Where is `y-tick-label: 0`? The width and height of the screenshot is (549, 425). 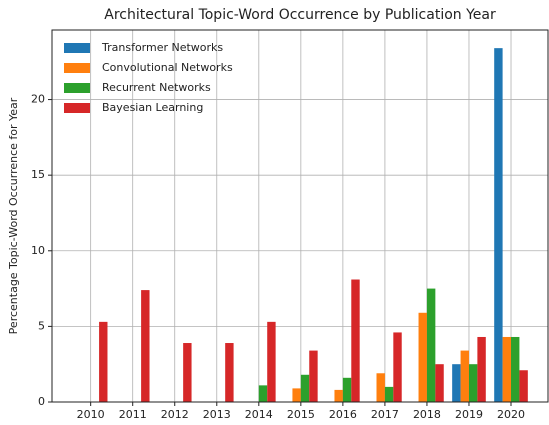 y-tick-label: 0 is located at coordinates (41, 401).